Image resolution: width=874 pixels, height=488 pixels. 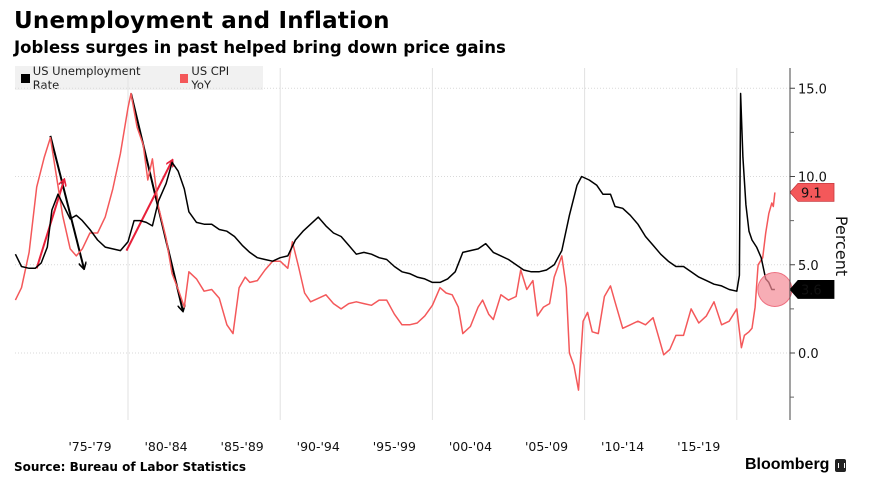 I want to click on legend-item-cpi: US CPI YoY, so click(x=215, y=78).